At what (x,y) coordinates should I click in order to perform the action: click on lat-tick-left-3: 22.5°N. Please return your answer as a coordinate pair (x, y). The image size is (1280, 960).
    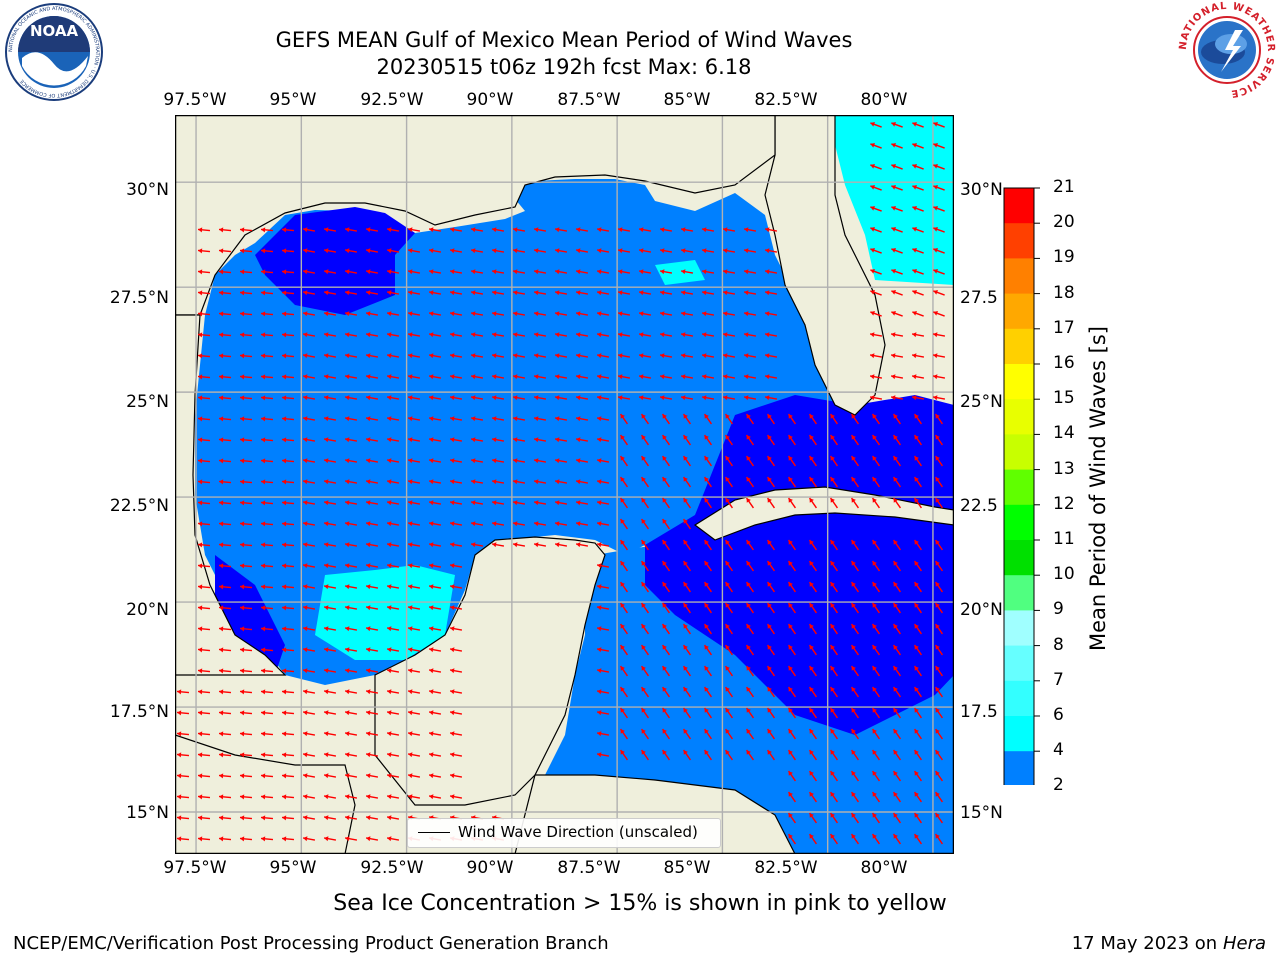
    Looking at the image, I should click on (139, 506).